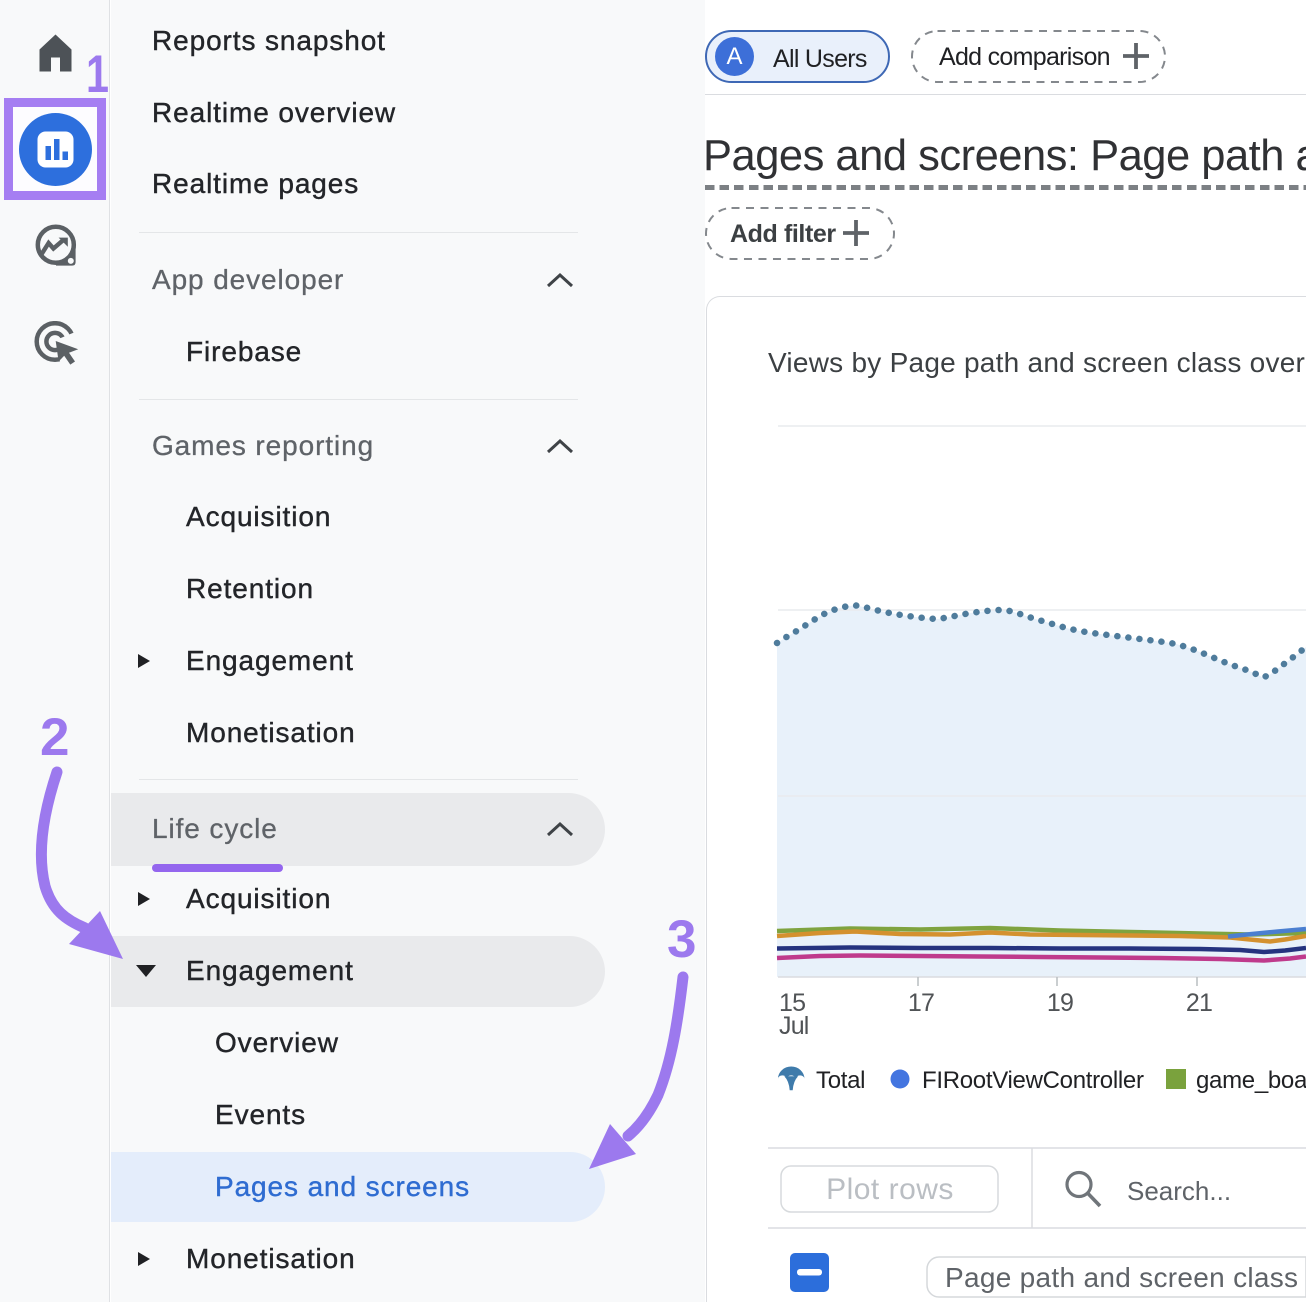 This screenshot has width=1306, height=1302. What do you see at coordinates (1060, 1003) in the screenshot?
I see `svg-text: 19` at bounding box center [1060, 1003].